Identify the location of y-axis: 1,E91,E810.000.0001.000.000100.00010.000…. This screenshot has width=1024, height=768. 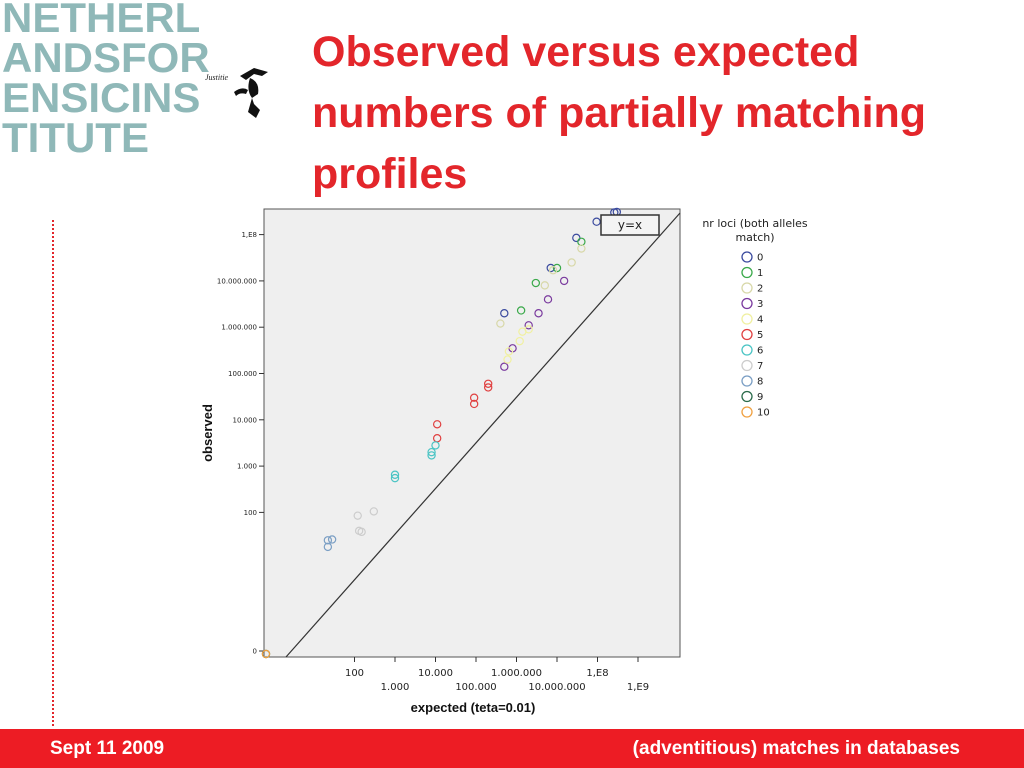
(240, 443).